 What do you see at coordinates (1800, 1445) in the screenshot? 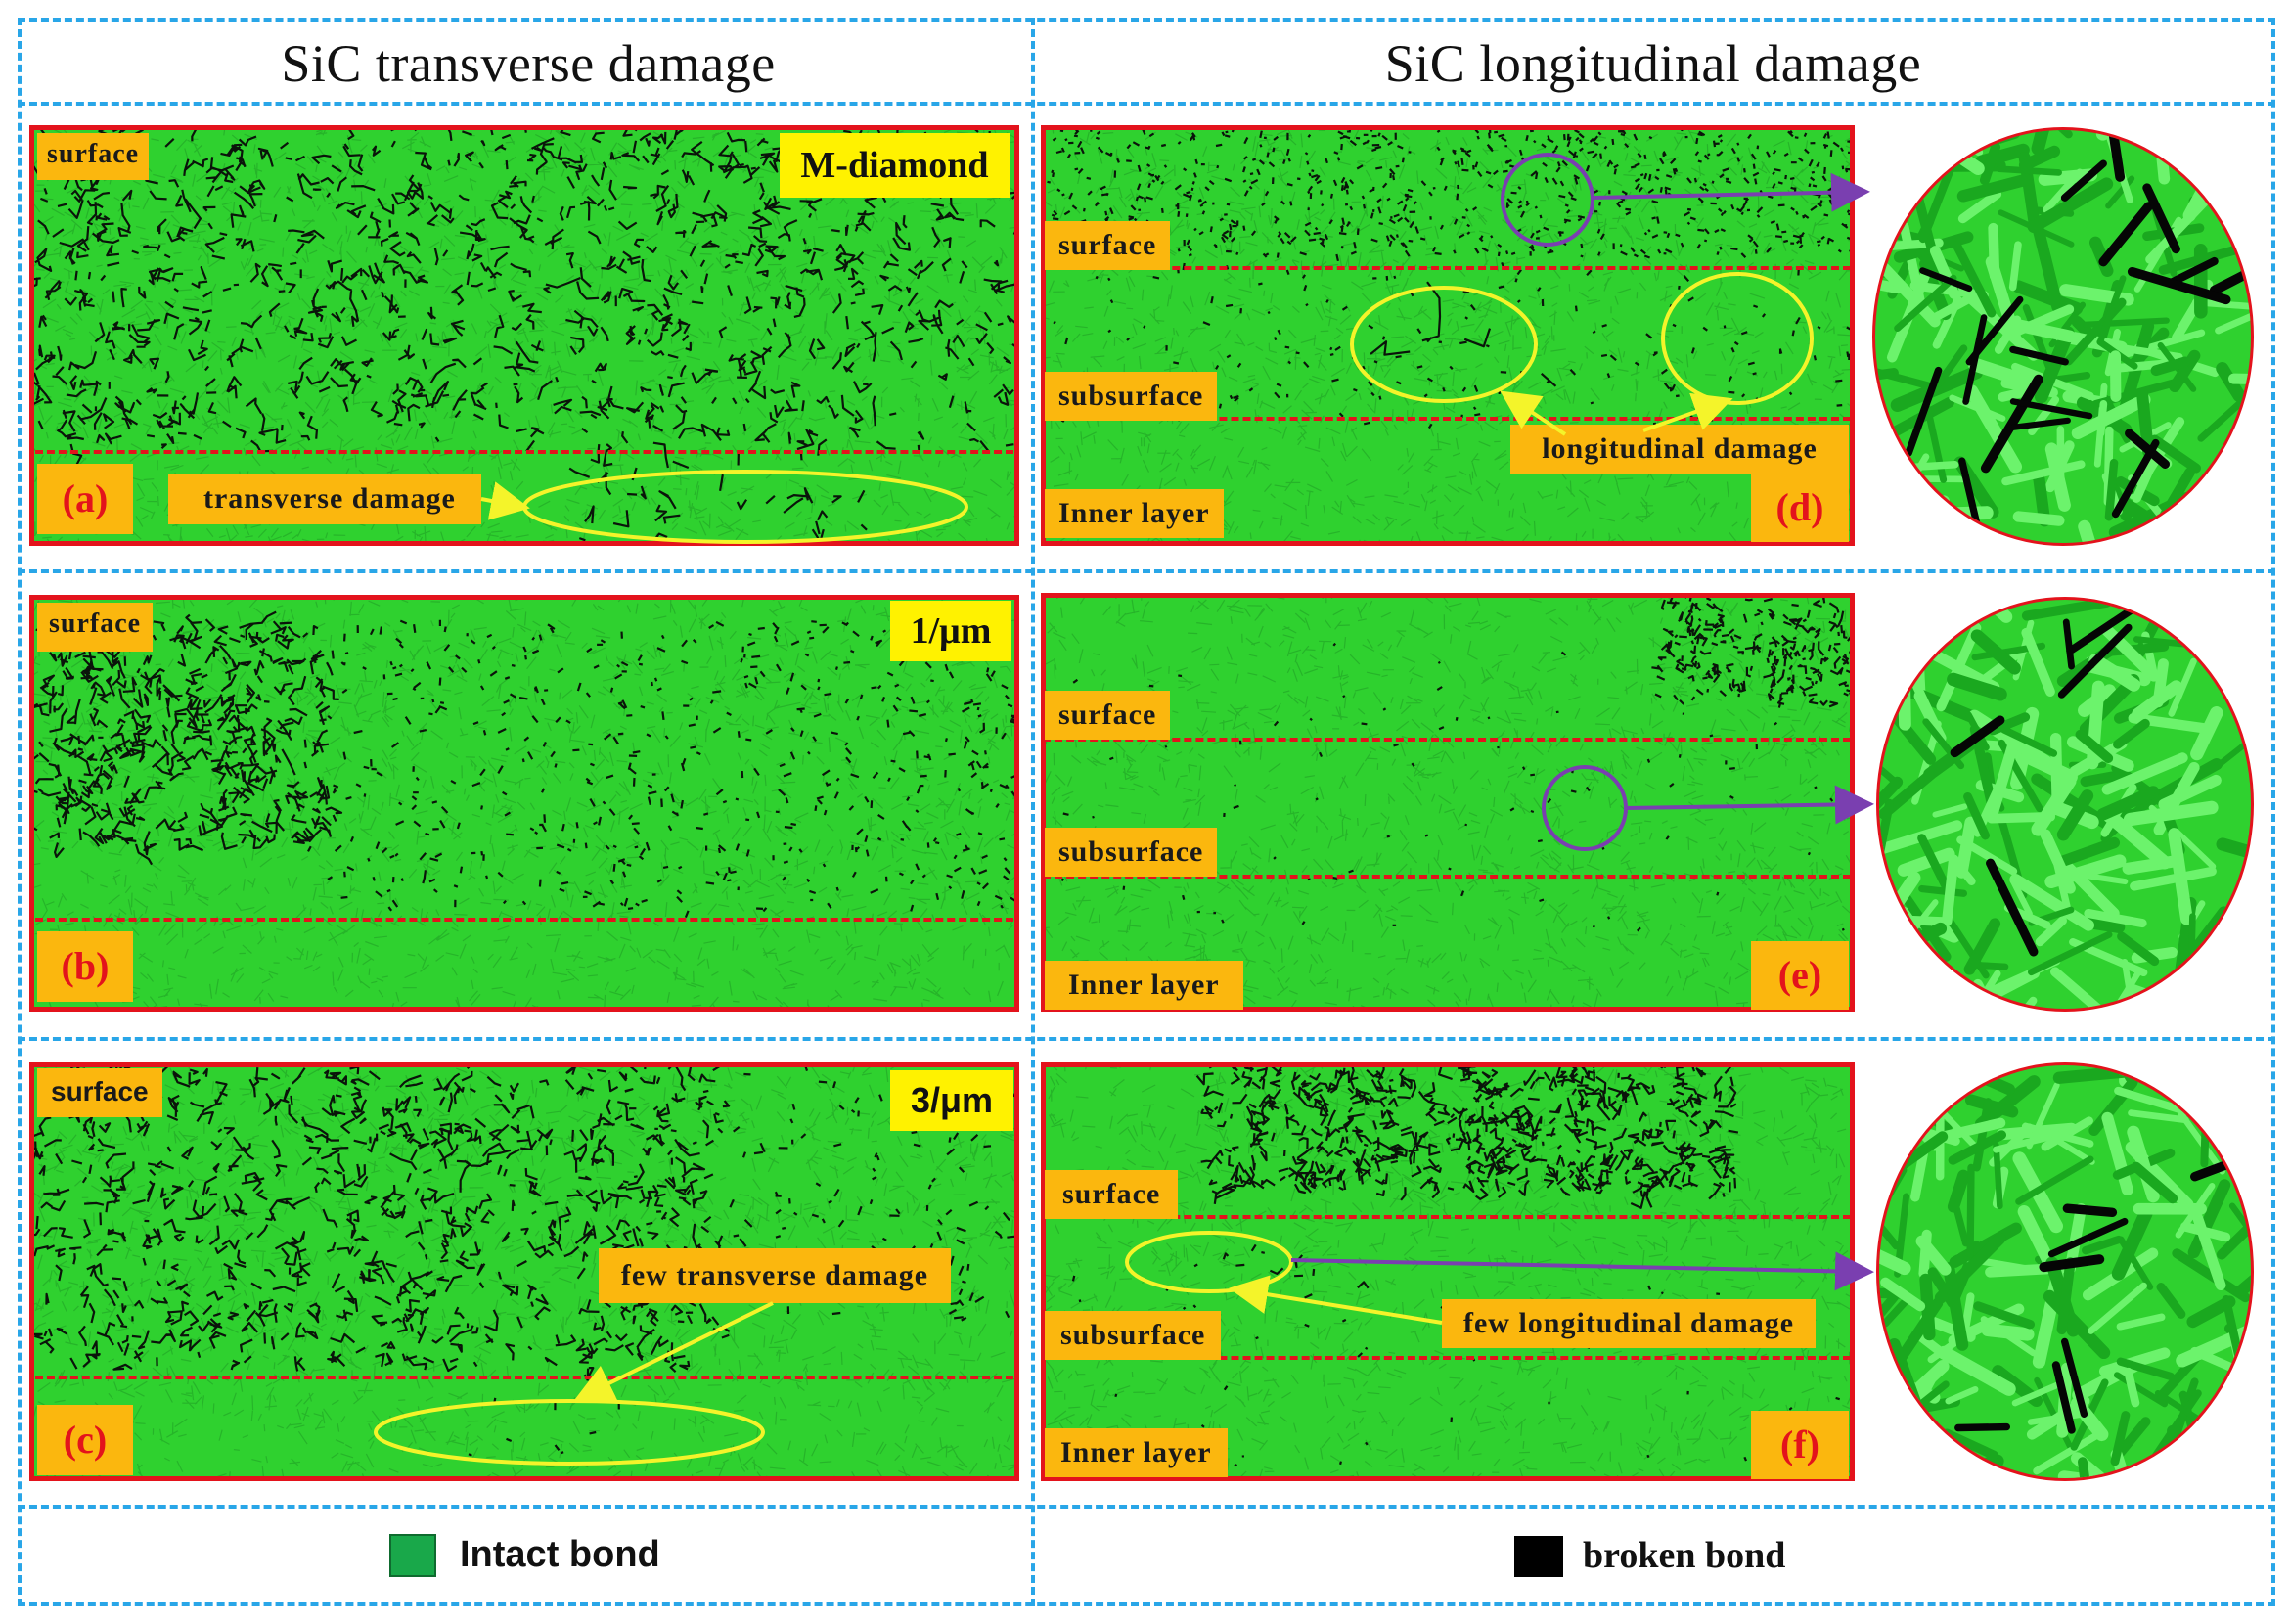
I see `panel-f-letter: (f)` at bounding box center [1800, 1445].